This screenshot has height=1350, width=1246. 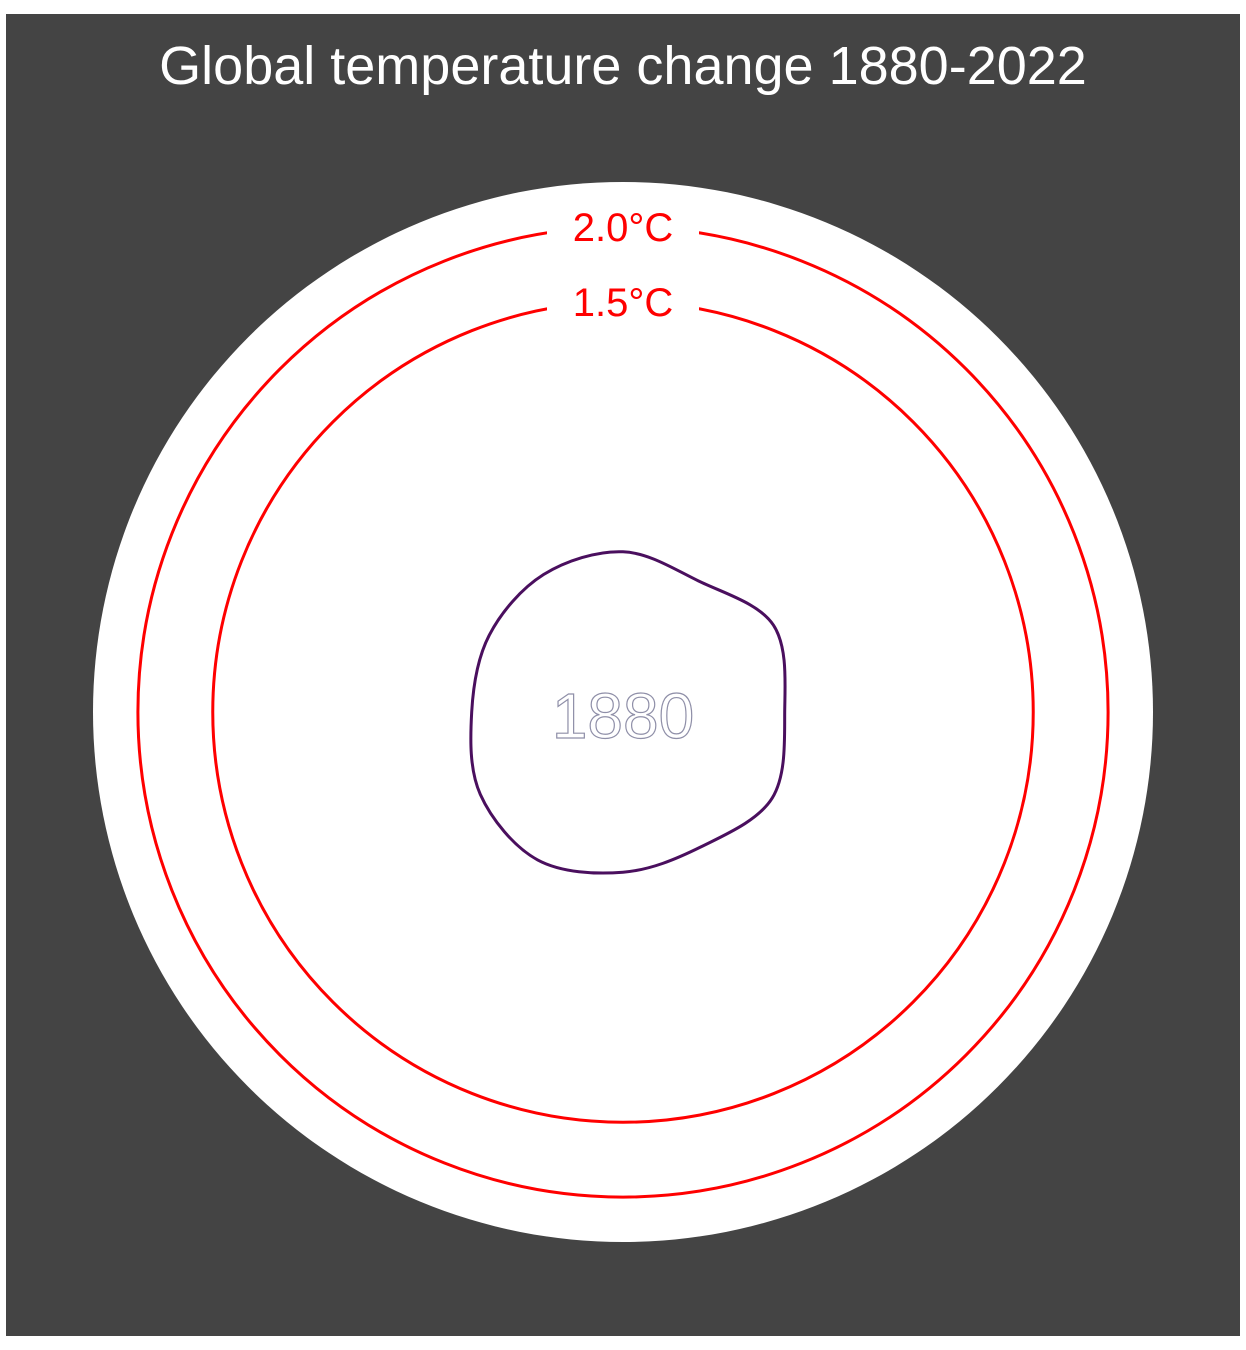 I want to click on threshold-labels: 1.5°C 2.0°C, so click(x=623, y=264).